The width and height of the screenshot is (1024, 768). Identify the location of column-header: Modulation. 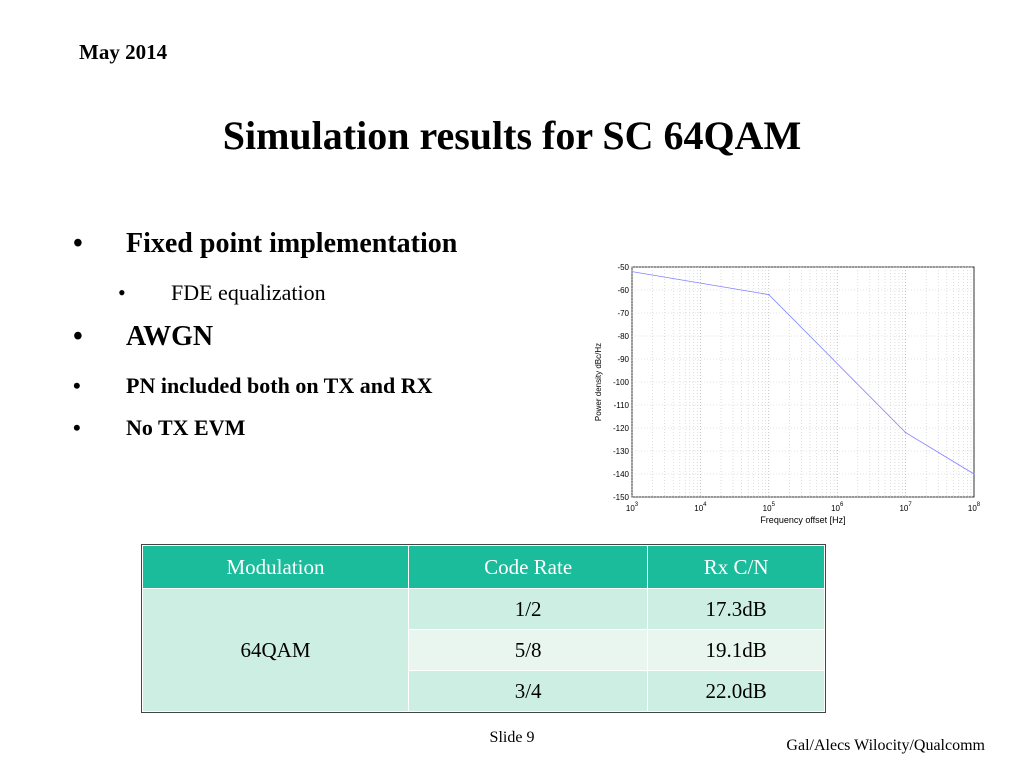
(275, 567).